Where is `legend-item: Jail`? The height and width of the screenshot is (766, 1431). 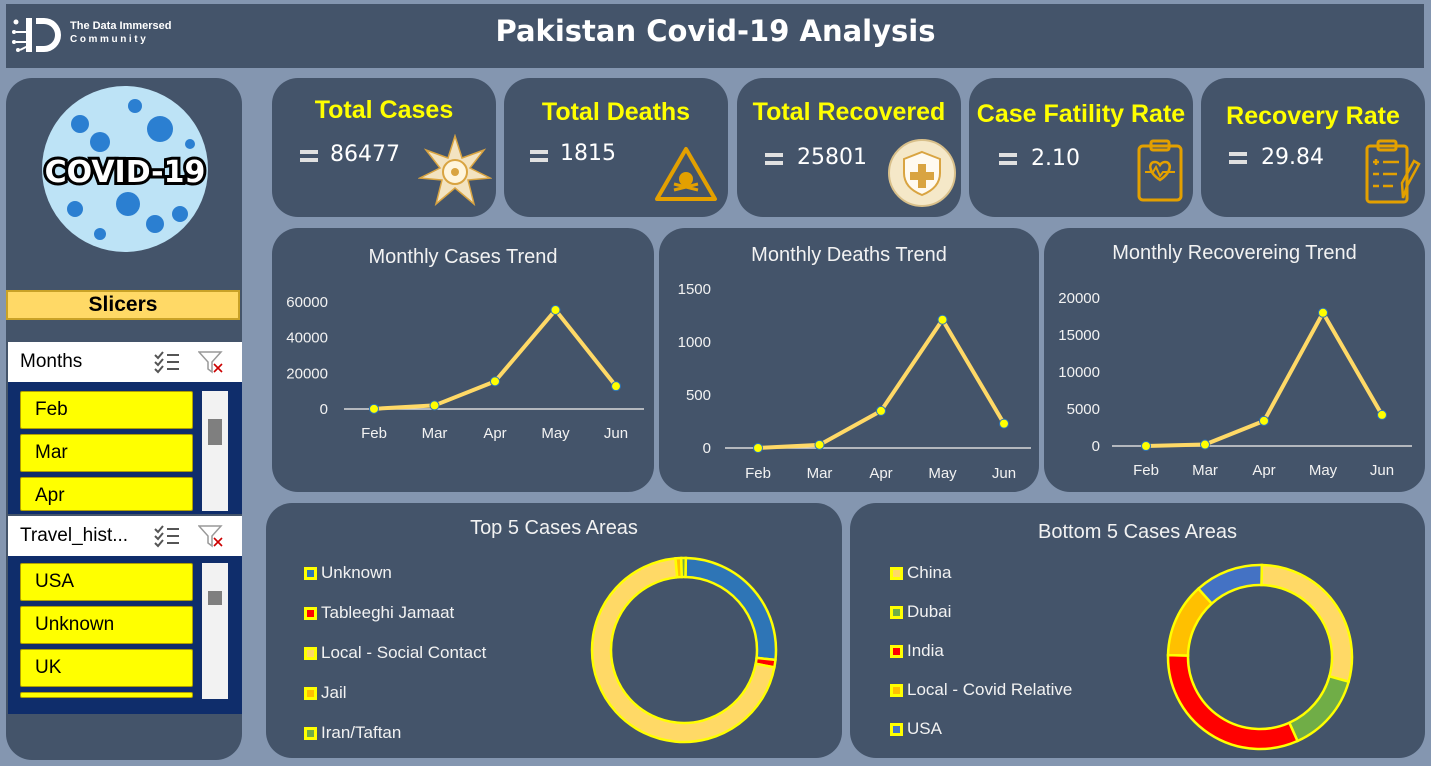 legend-item: Jail is located at coordinates (325, 693).